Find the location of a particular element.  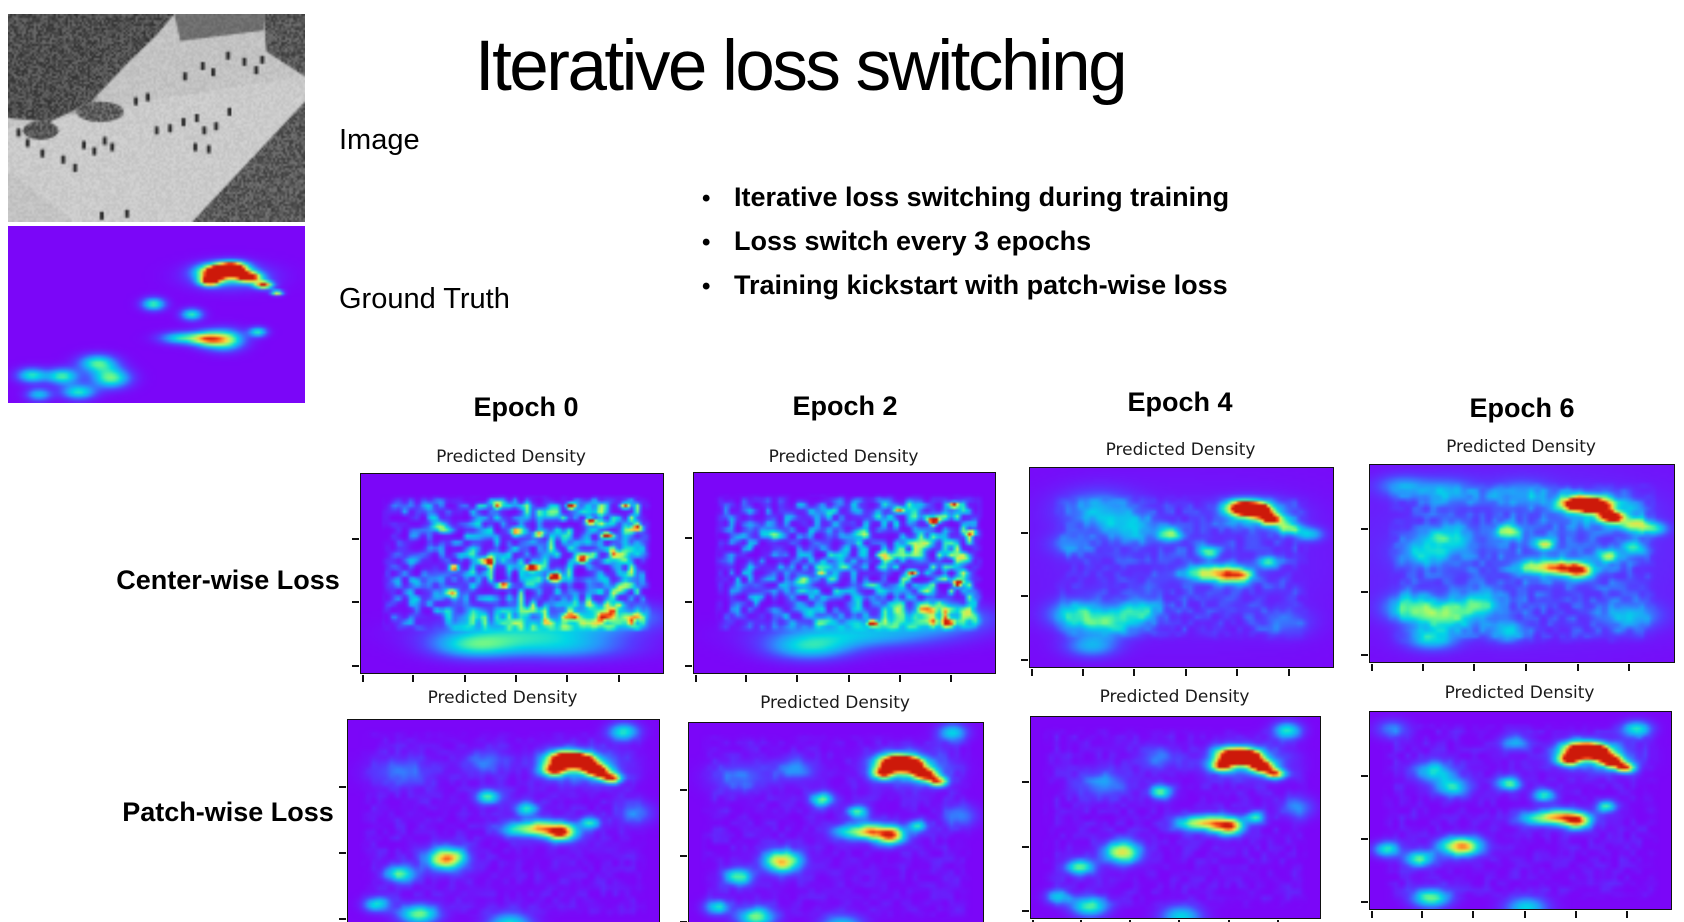

row-label-center-wise: Center-wise Loss is located at coordinates (228, 580).